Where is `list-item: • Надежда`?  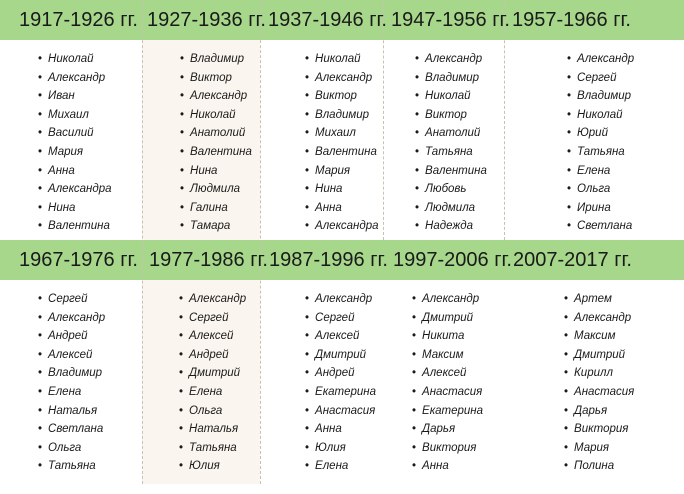
list-item: • Надежда is located at coordinates (451, 226).